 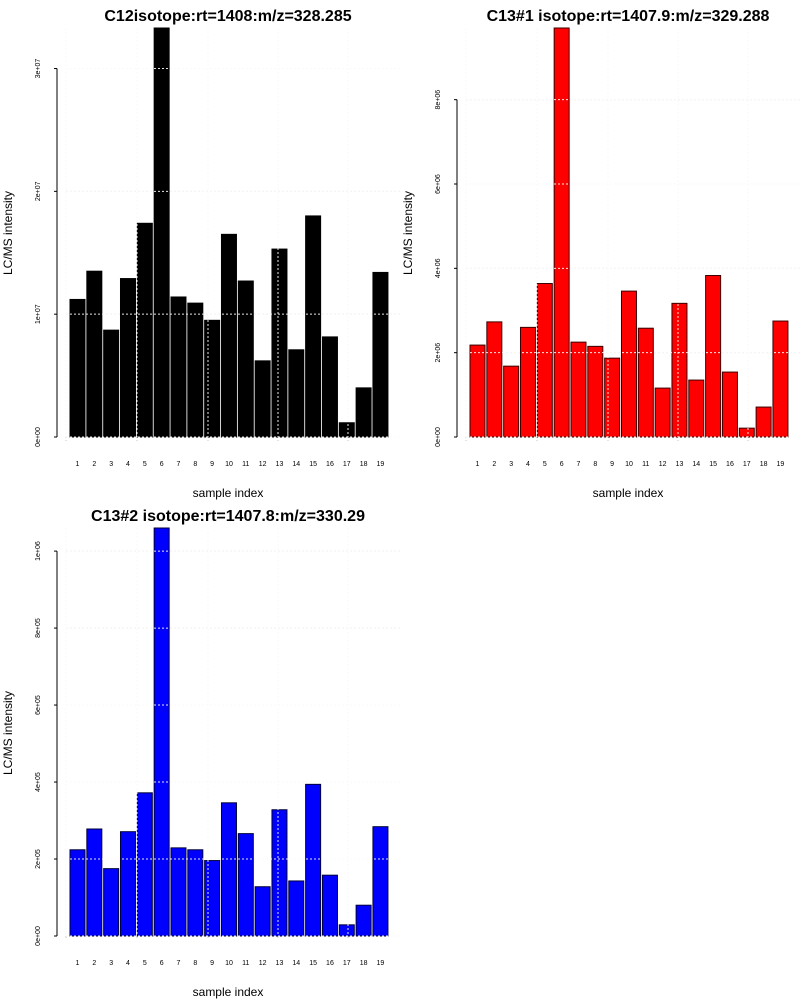 What do you see at coordinates (438, 184) in the screenshot?
I see `y-tick-label: 6e+06` at bounding box center [438, 184].